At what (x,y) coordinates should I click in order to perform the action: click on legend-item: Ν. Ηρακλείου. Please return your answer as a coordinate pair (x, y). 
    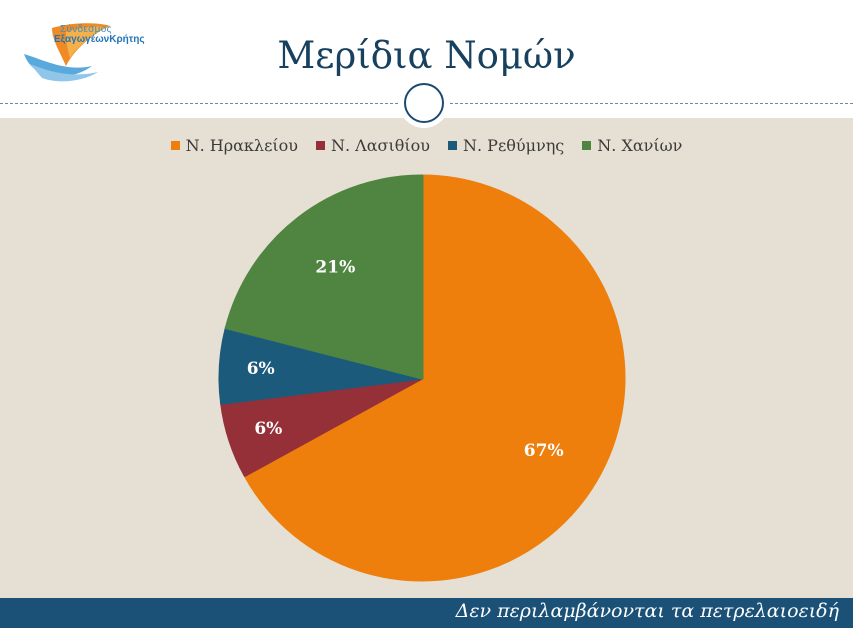
    Looking at the image, I should click on (234, 145).